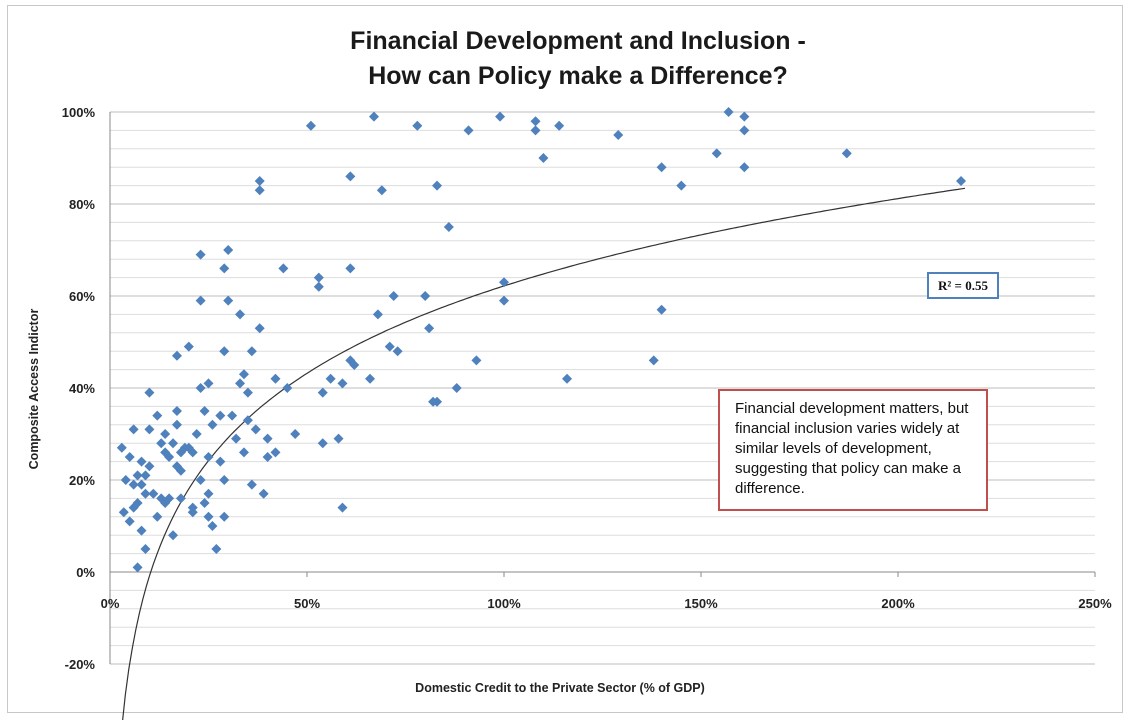  Describe the element at coordinates (898, 603) in the screenshot. I see `x-tick-label: 200%` at that location.